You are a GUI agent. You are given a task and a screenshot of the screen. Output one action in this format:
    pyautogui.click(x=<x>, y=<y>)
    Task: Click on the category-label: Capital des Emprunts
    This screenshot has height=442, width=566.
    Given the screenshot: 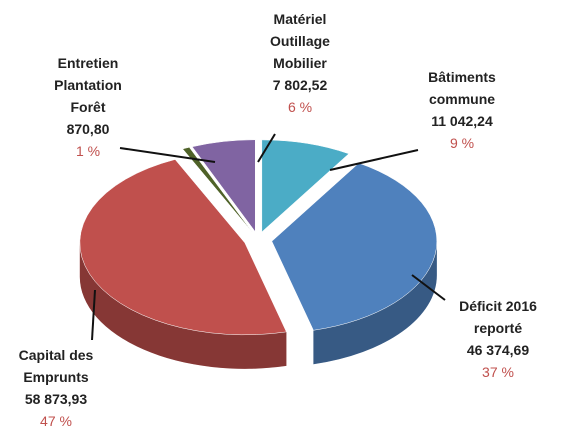 What is the action you would take?
    pyautogui.click(x=56, y=366)
    